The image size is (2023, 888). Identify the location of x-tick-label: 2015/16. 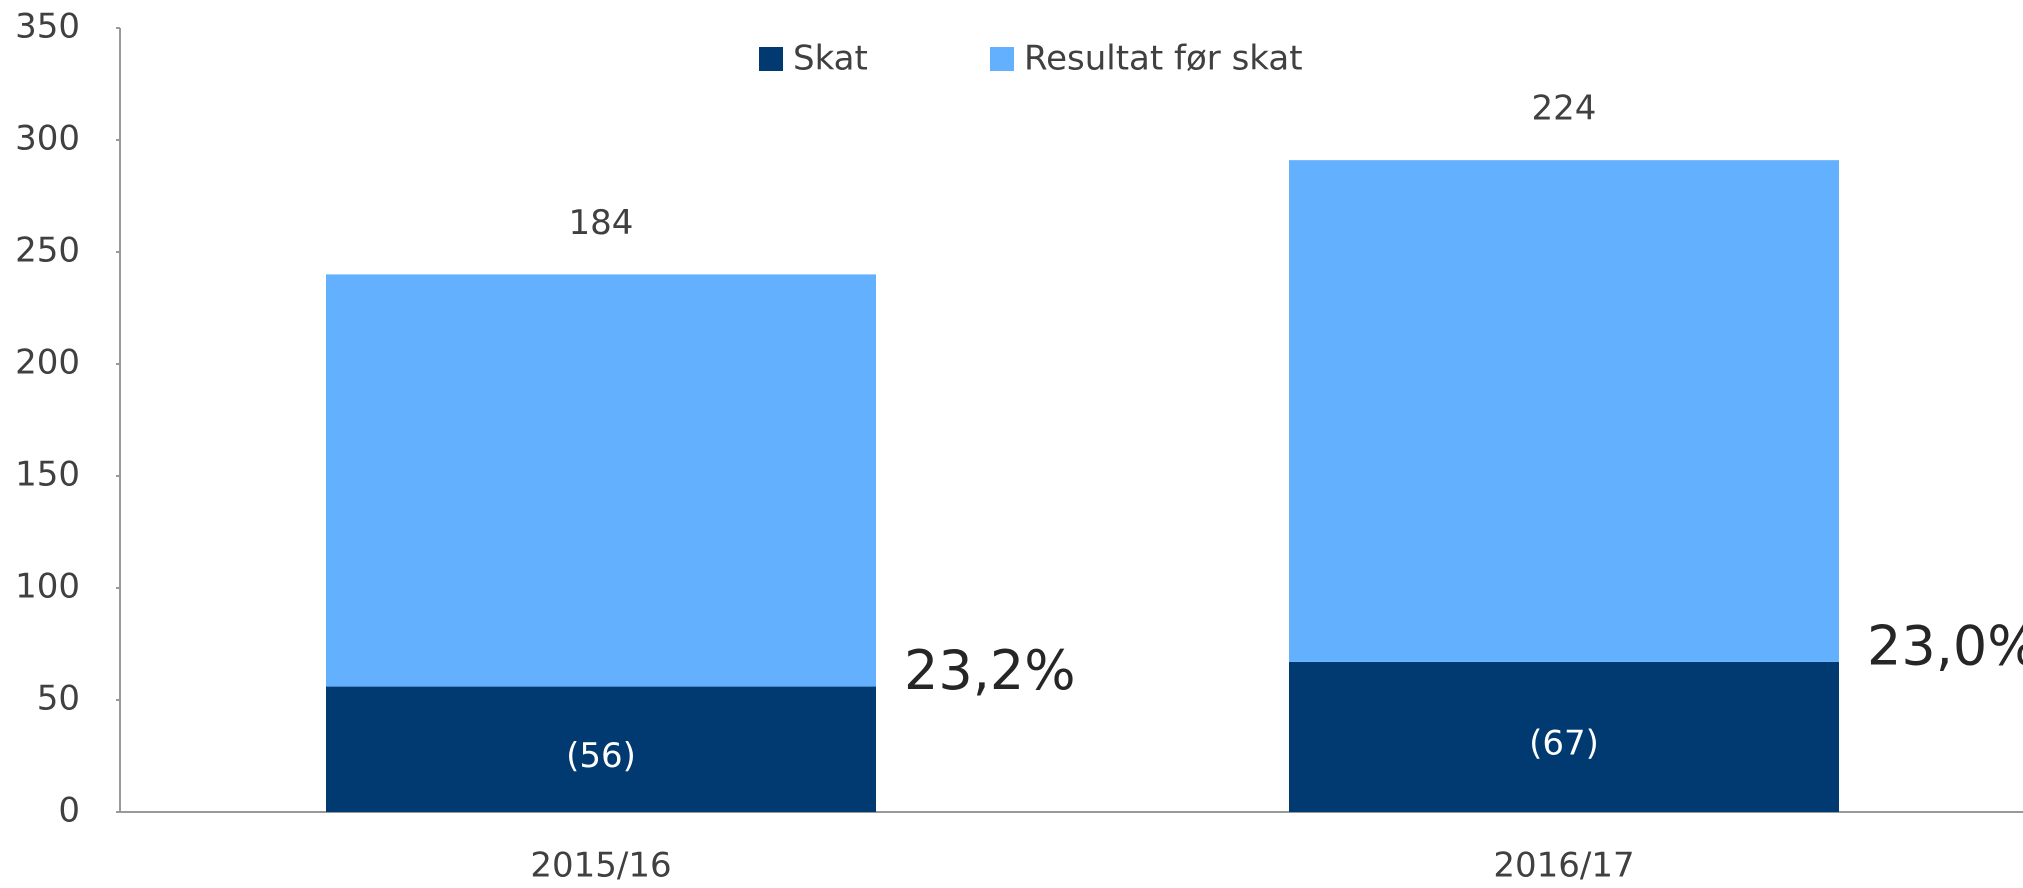
(600, 866).